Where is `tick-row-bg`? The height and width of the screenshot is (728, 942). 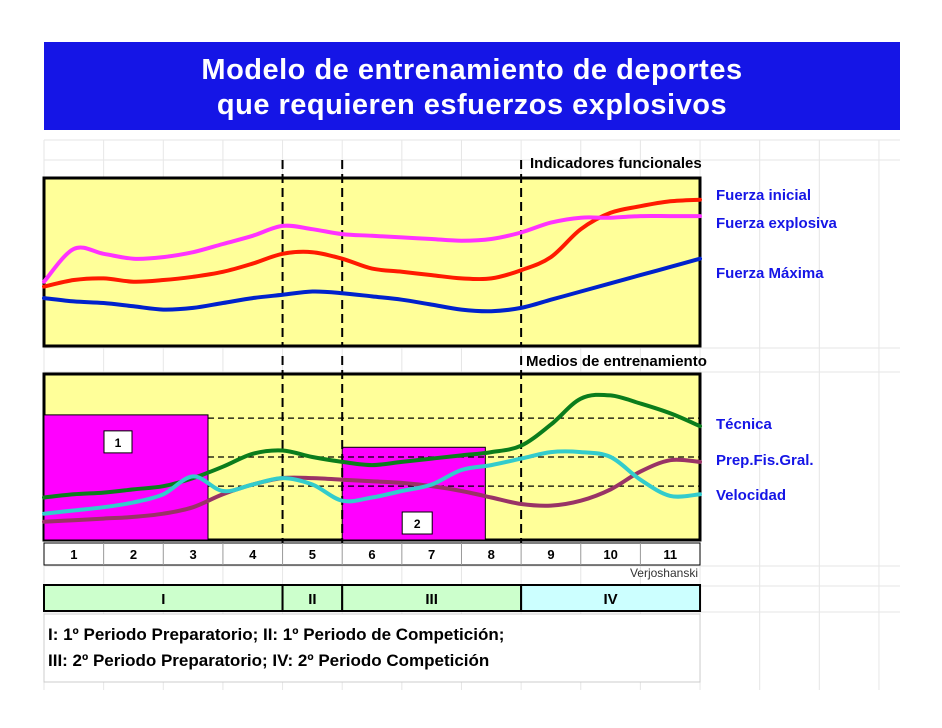
tick-row-bg is located at coordinates (372, 554).